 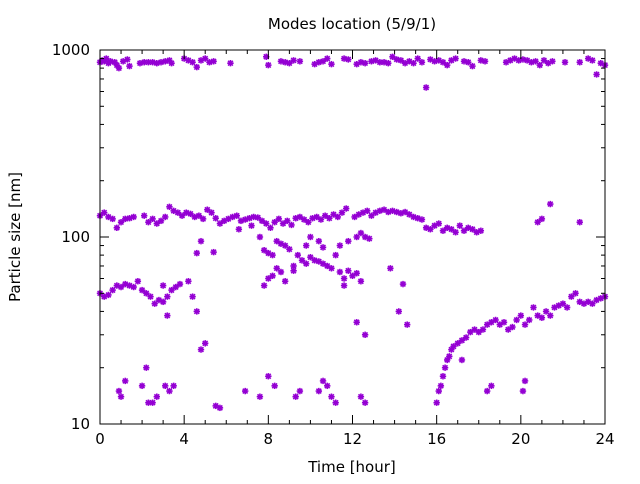 I want to click on y-tick-label: 1000, so click(x=71, y=50).